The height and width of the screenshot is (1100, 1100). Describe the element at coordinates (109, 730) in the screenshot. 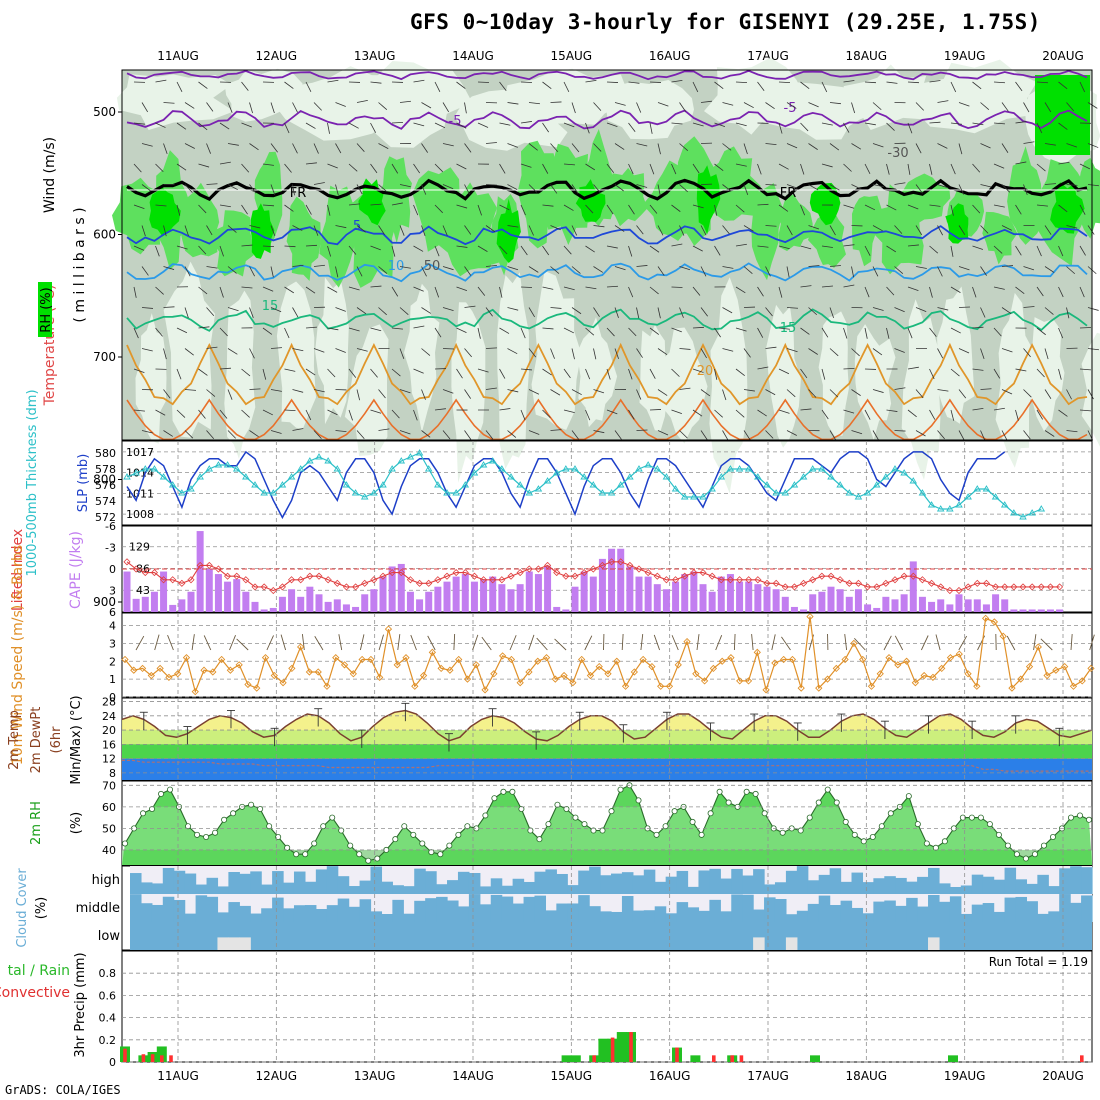

I see `temp-tick-label: 20` at that location.